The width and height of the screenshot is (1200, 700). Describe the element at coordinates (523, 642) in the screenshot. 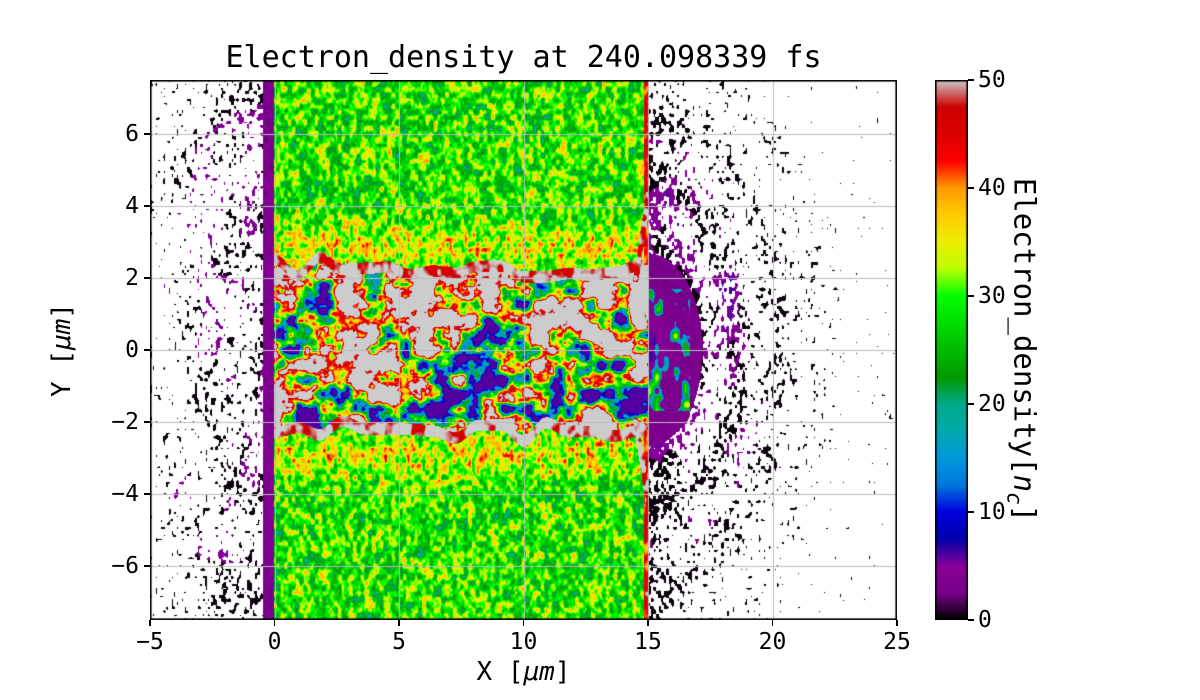

I see `x-tick-label: 10` at that location.